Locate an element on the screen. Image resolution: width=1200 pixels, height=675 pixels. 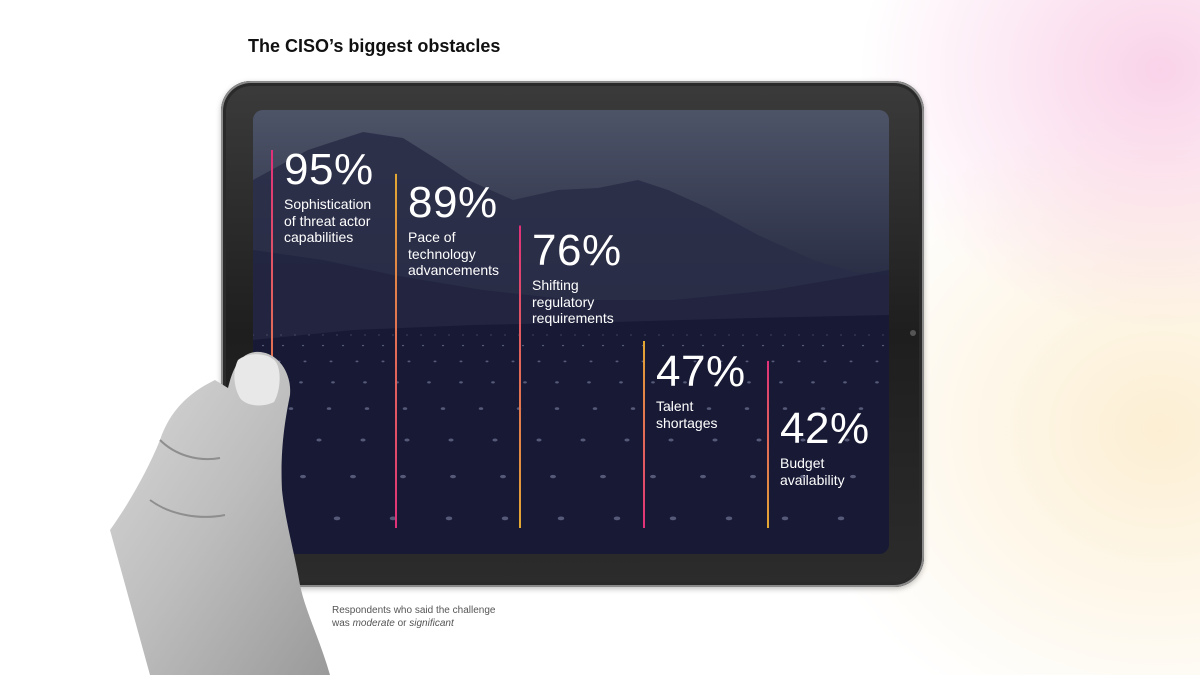
category-label-talent-shortages: Talent shortages is located at coordinates (687, 414).